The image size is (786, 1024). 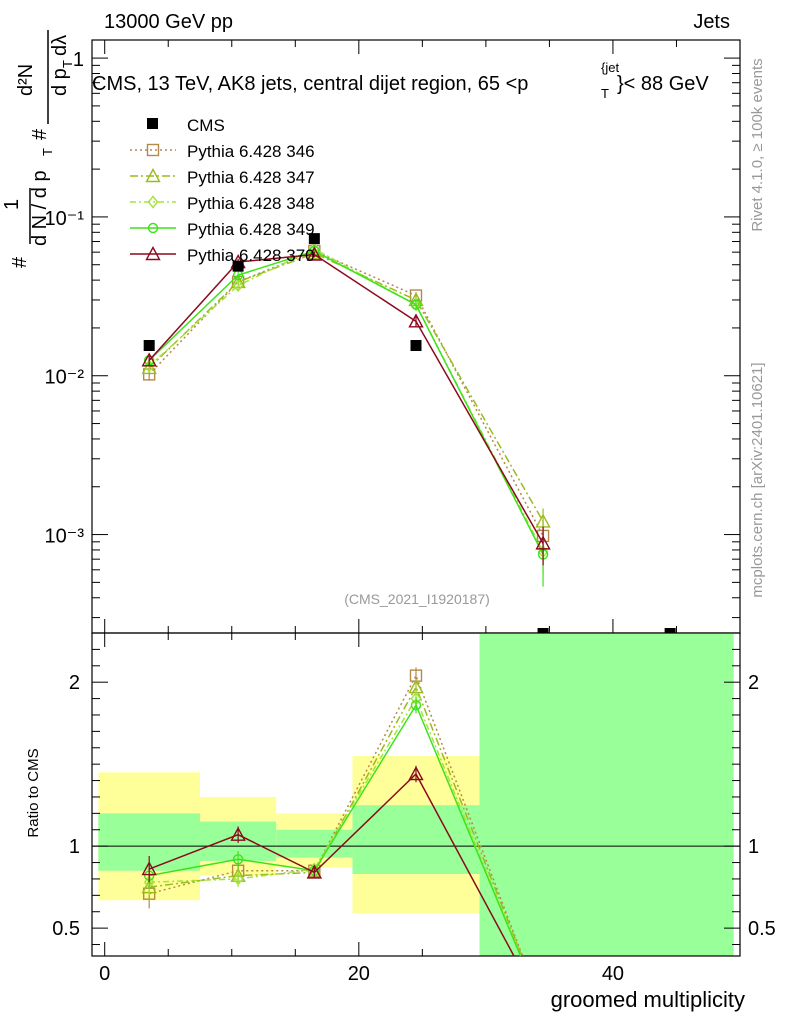 I want to click on ratio-ylabel: Ratio to CMS, so click(x=33, y=792).